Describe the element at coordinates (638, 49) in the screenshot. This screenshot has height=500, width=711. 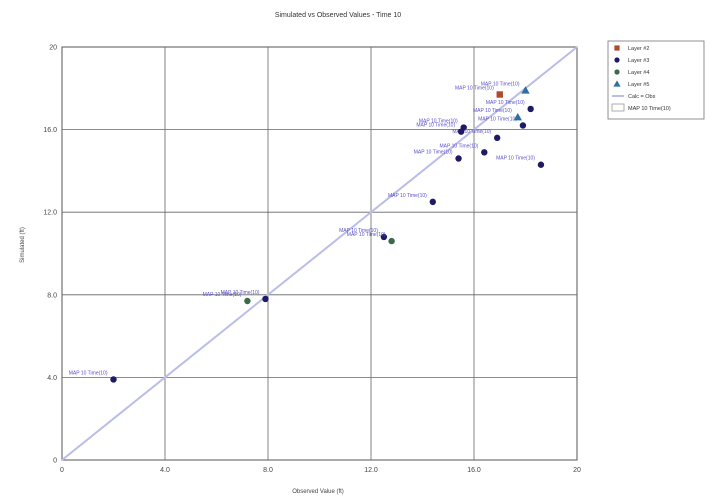
I see `legend-label: Layer #2` at that location.